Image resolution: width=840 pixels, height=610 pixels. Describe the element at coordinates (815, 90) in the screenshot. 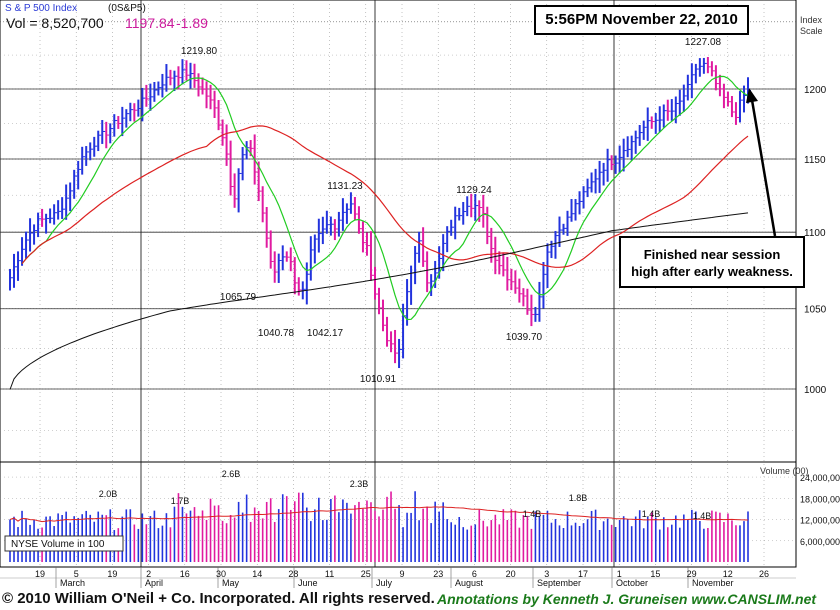

I see `price-tick-label: 1200` at that location.